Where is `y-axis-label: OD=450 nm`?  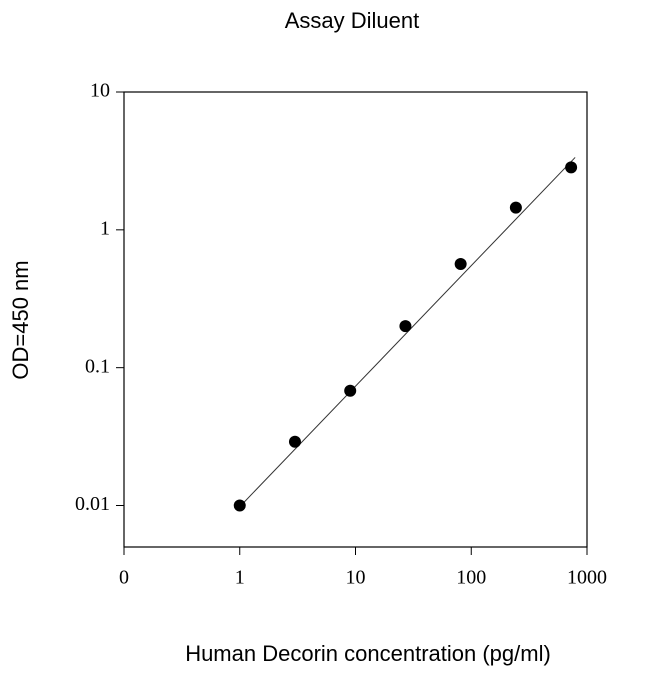 y-axis-label: OD=450 nm is located at coordinates (20, 319).